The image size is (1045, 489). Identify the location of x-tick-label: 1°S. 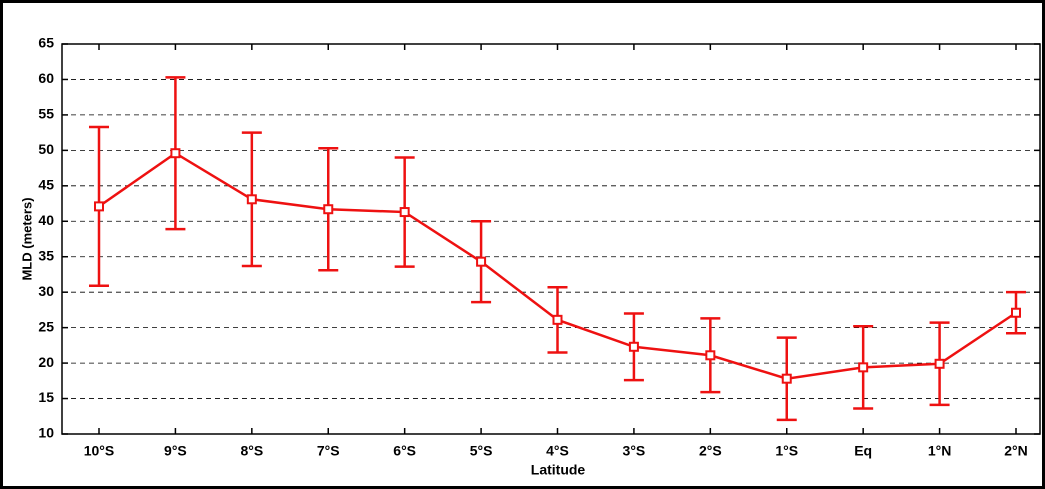
(786, 451).